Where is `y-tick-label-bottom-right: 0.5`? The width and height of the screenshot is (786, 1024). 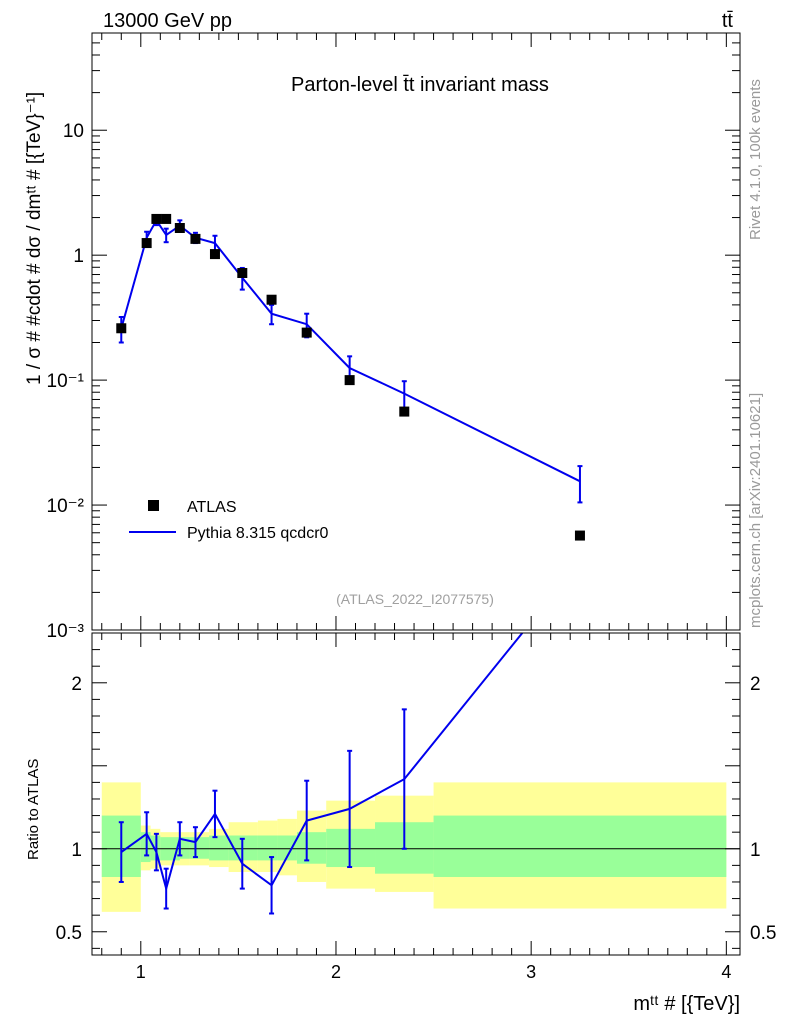 y-tick-label-bottom-right: 0.5 is located at coordinates (763, 933).